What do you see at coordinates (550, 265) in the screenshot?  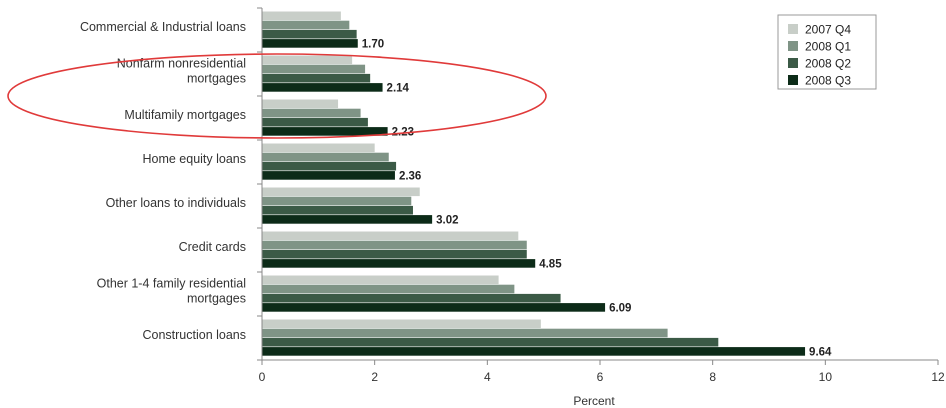 I see `data-label: 4.85` at bounding box center [550, 265].